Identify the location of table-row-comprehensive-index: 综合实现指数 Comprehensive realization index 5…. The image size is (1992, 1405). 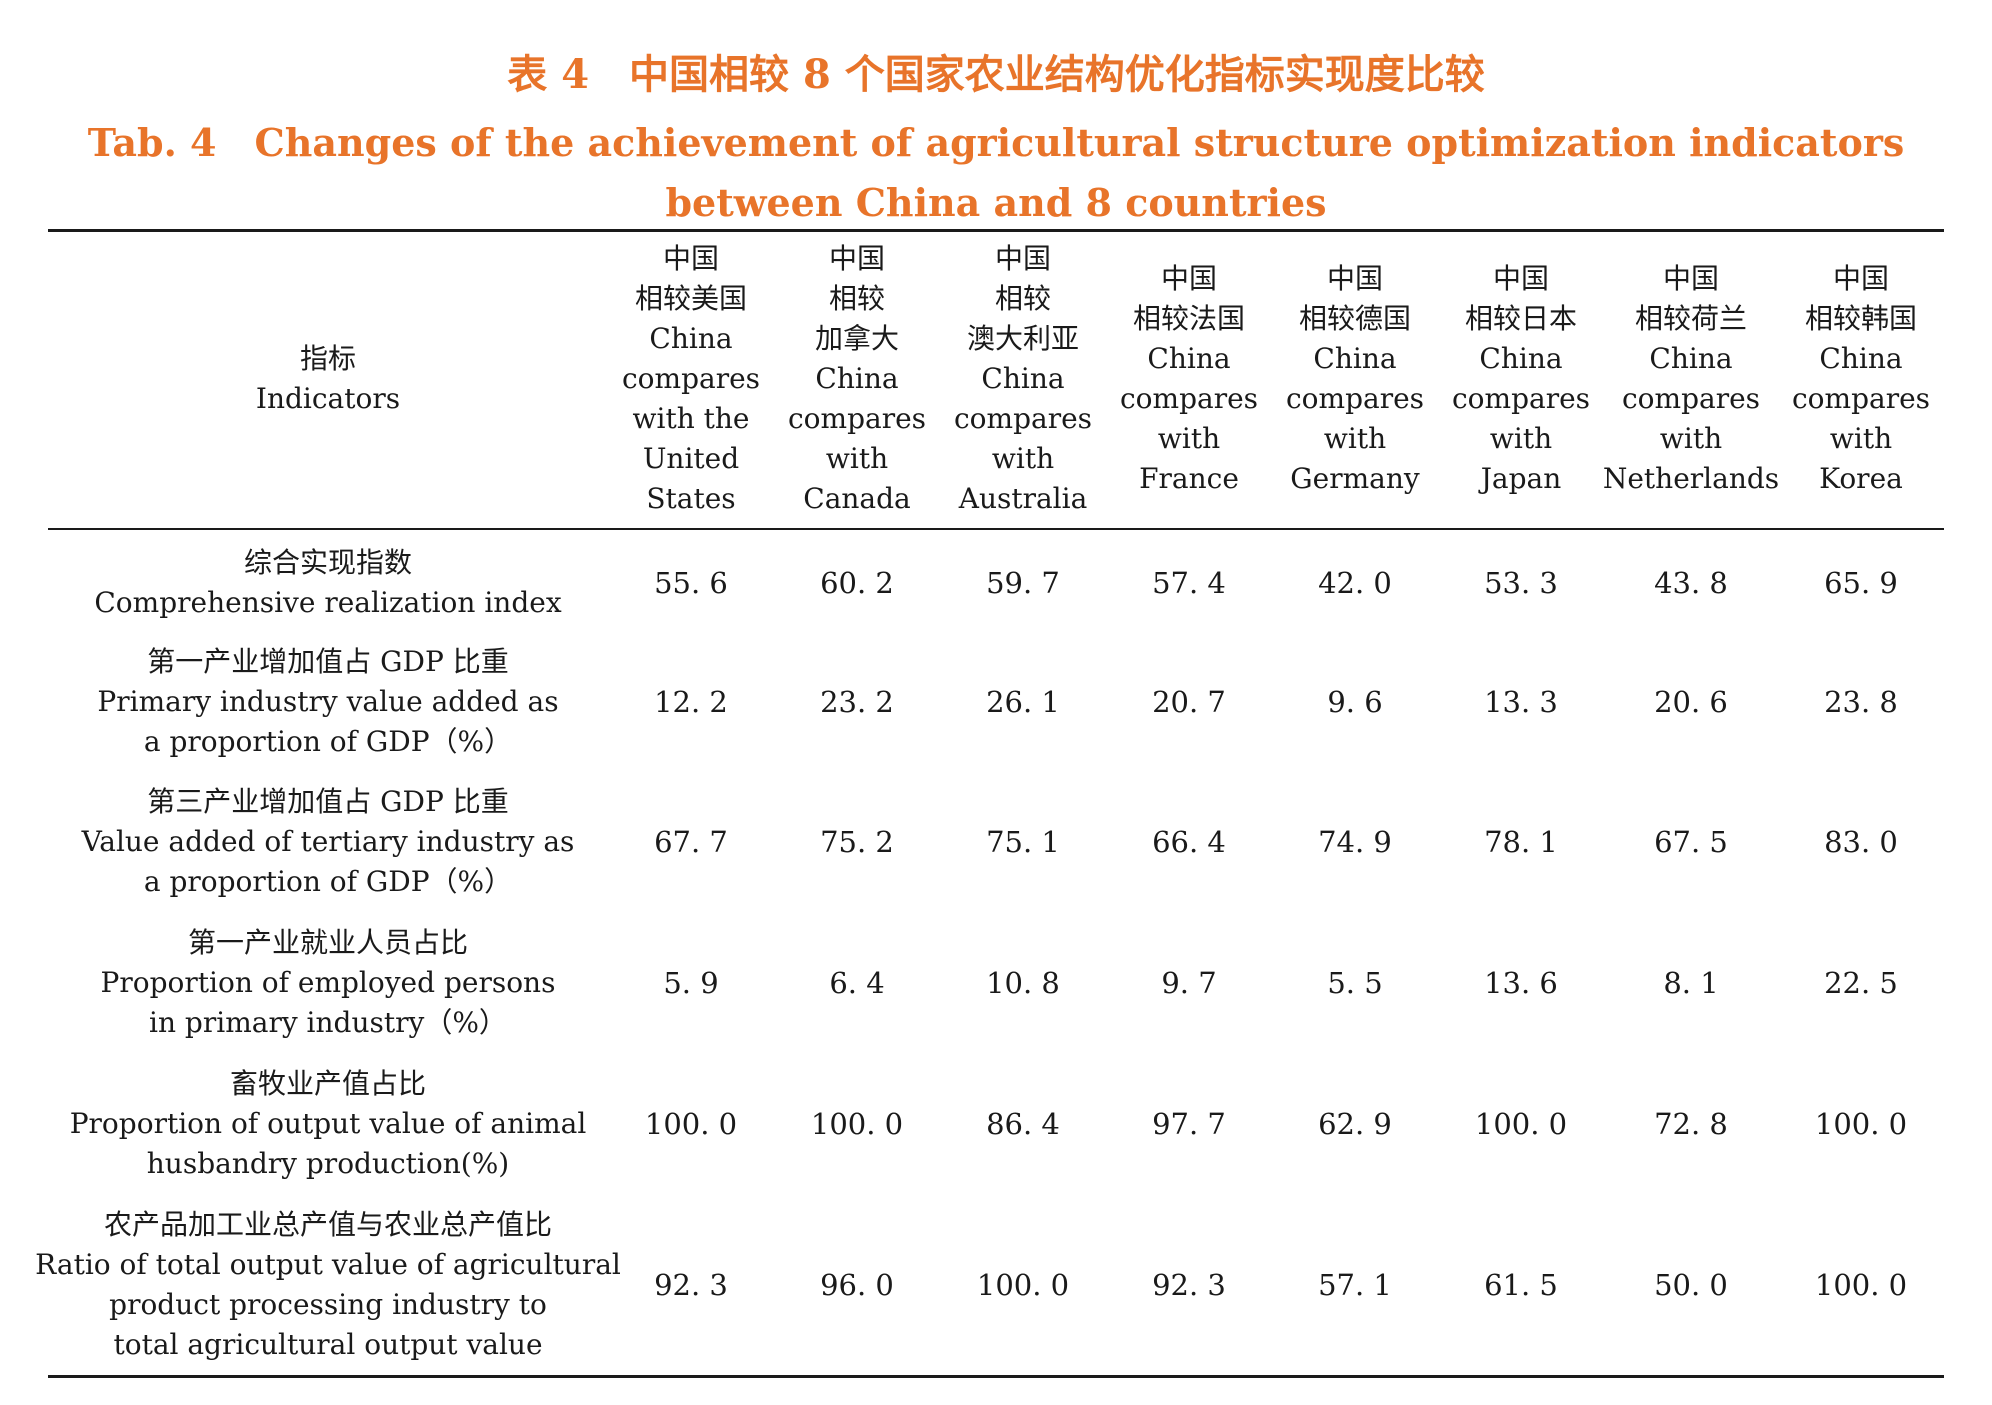
(996, 583).